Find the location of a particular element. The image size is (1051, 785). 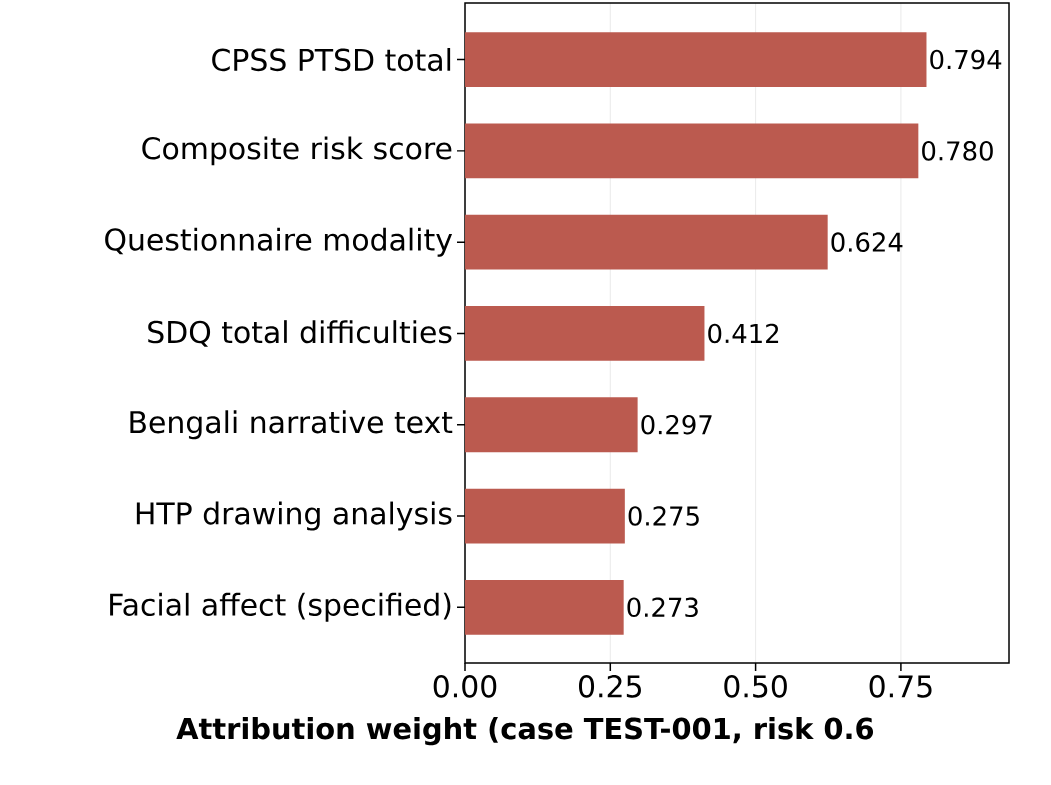

data-label: 0.273 is located at coordinates (662, 607).